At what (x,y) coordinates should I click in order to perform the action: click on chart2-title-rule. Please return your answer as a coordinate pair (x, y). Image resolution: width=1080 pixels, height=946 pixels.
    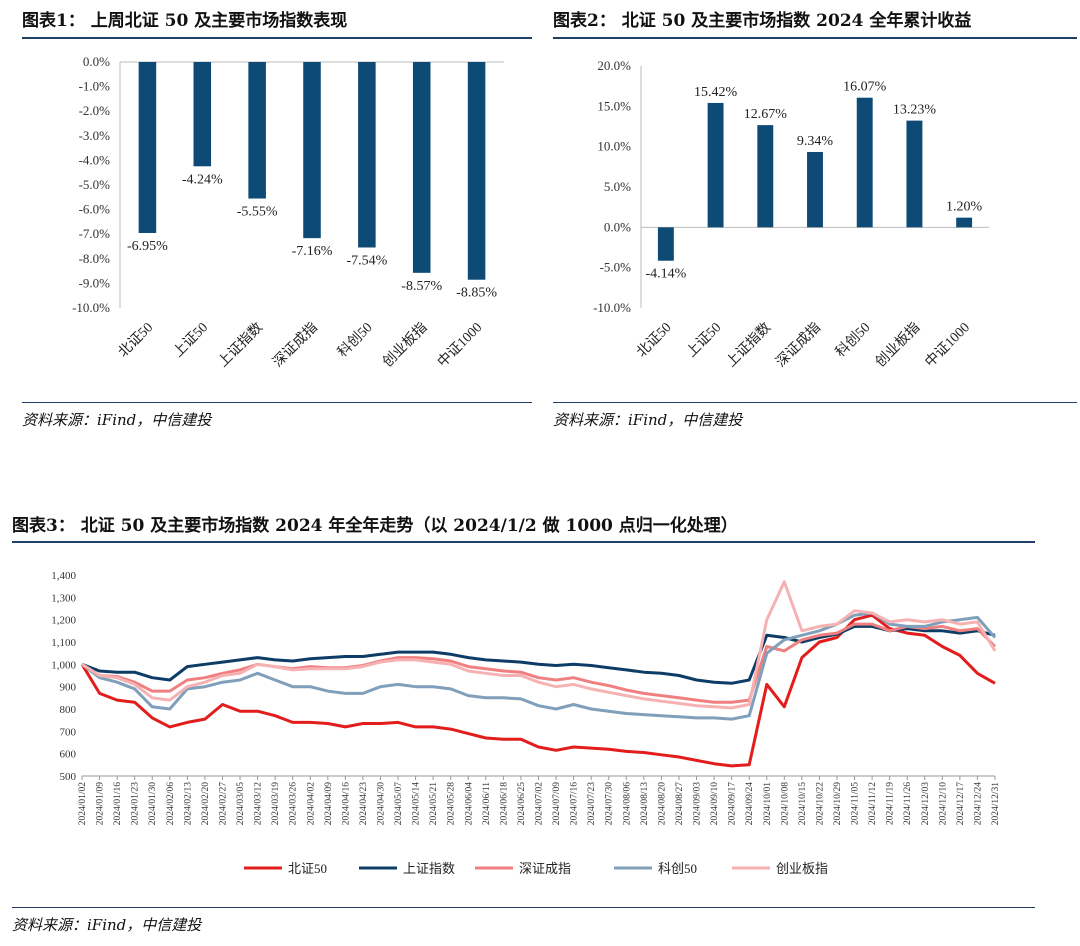
    Looking at the image, I should click on (815, 38).